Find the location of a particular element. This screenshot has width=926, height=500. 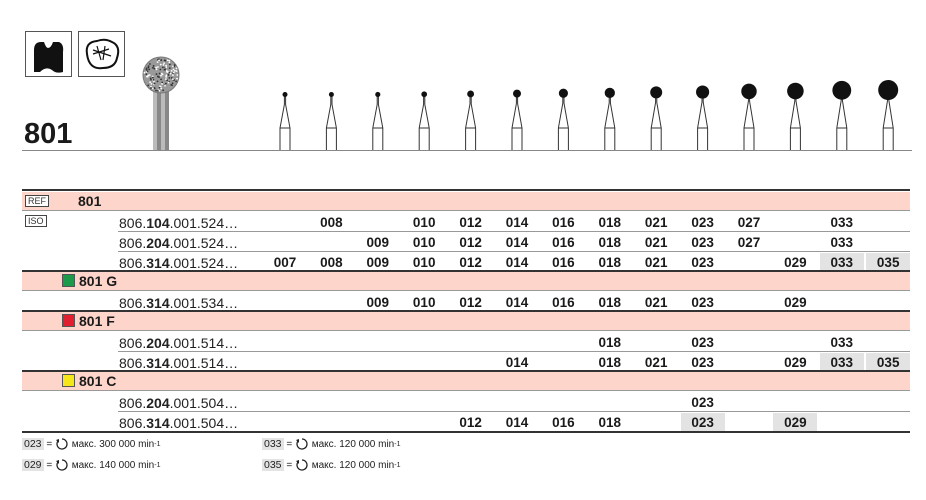

group-label-text: 801 C is located at coordinates (97, 381).